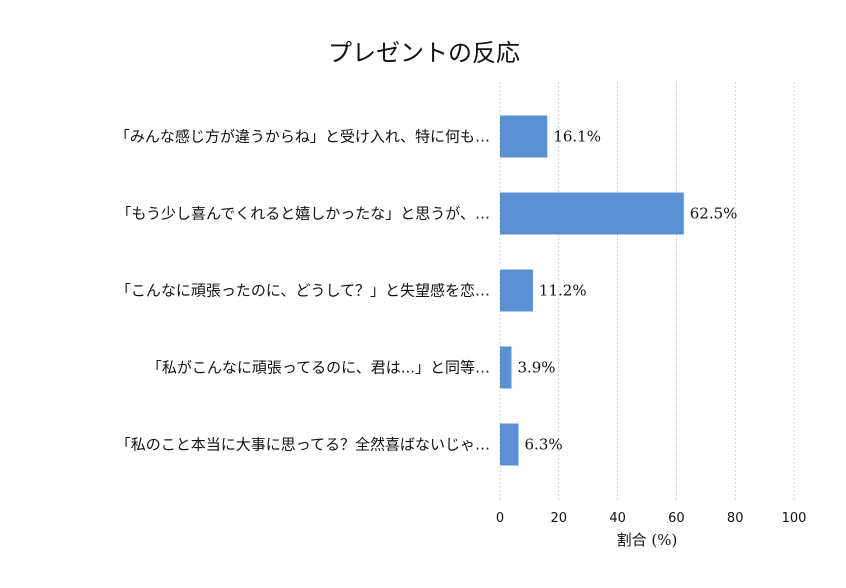 The width and height of the screenshot is (846, 588). Describe the element at coordinates (559, 518) in the screenshot. I see `x-tick-label: 20` at that location.